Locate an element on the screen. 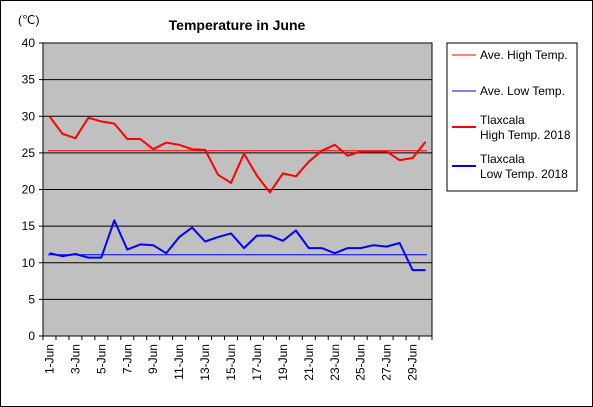 The width and height of the screenshot is (593, 407). y-tick-label: 0 is located at coordinates (31, 336).